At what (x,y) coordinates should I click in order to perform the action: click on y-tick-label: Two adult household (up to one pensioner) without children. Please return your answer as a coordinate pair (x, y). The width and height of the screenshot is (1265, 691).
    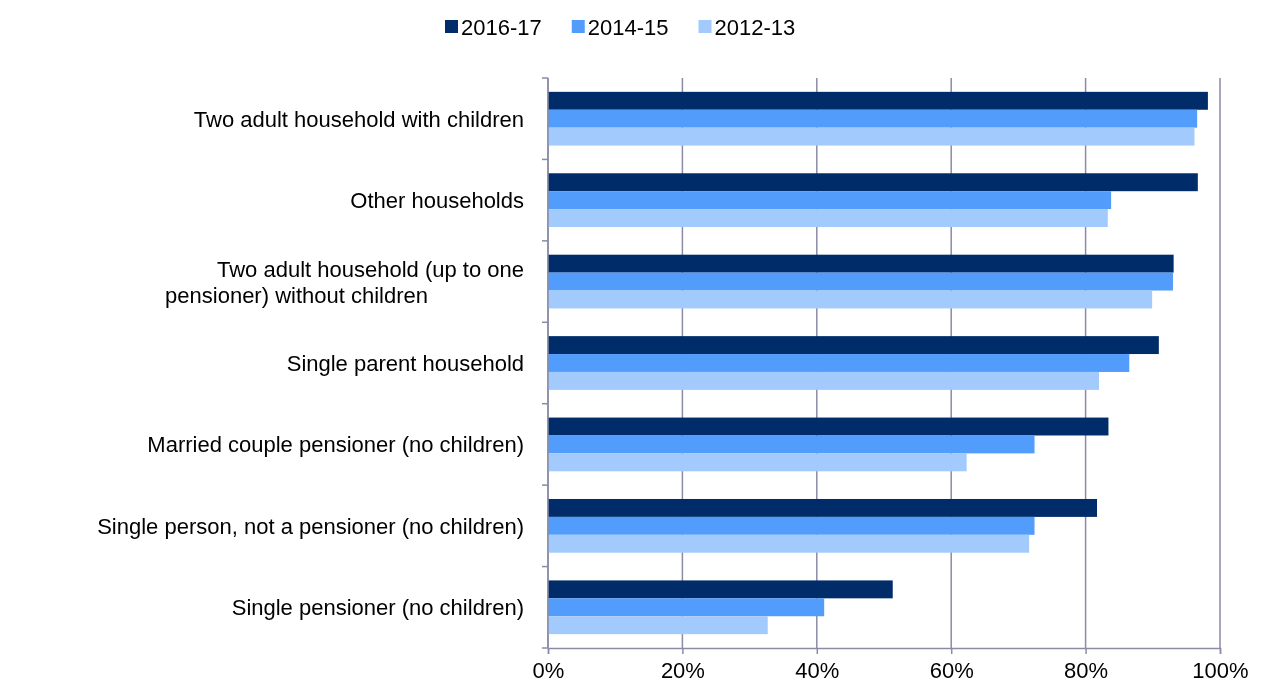
    Looking at the image, I should click on (344, 282).